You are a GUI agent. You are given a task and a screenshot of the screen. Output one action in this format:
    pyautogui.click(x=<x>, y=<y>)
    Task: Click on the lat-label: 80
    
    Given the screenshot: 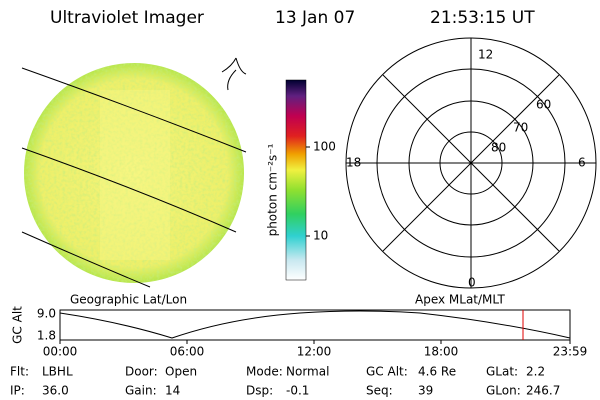 What is the action you would take?
    pyautogui.click(x=498, y=148)
    